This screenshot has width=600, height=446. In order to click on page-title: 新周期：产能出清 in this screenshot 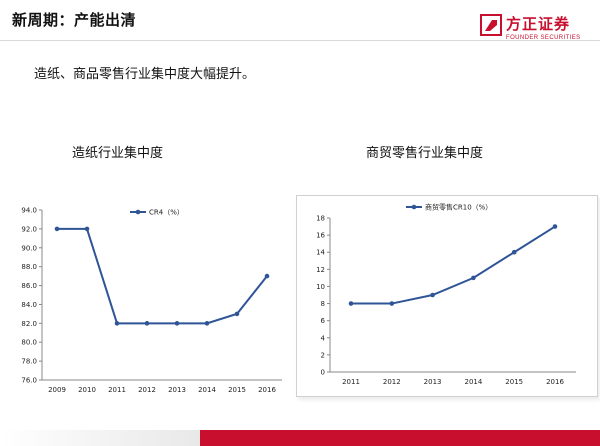, I will do `click(74, 20)`.